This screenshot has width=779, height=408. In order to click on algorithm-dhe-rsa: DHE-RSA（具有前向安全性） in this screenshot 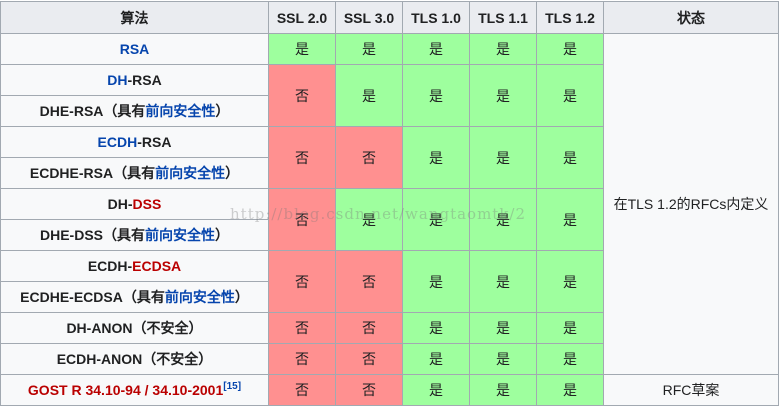, I will do `click(134, 111)`.